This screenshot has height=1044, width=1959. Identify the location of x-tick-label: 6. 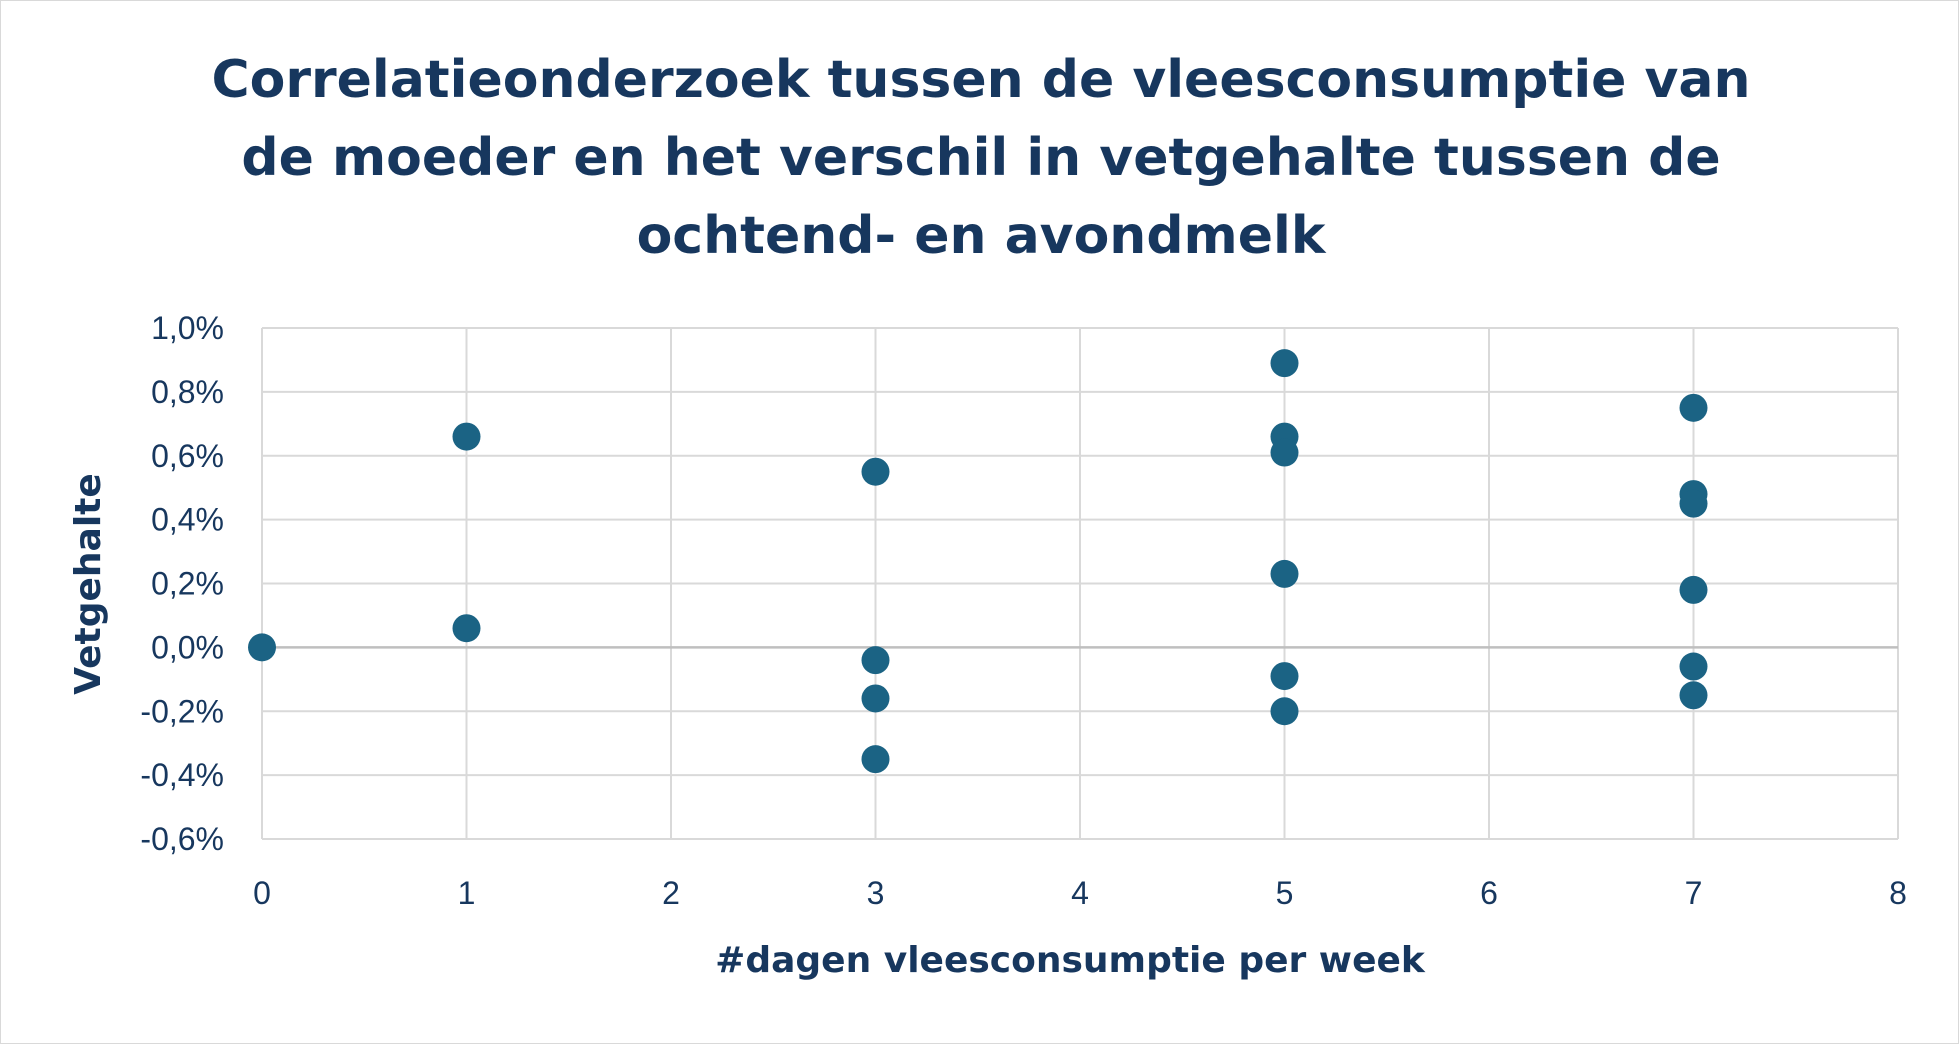
(1489, 893).